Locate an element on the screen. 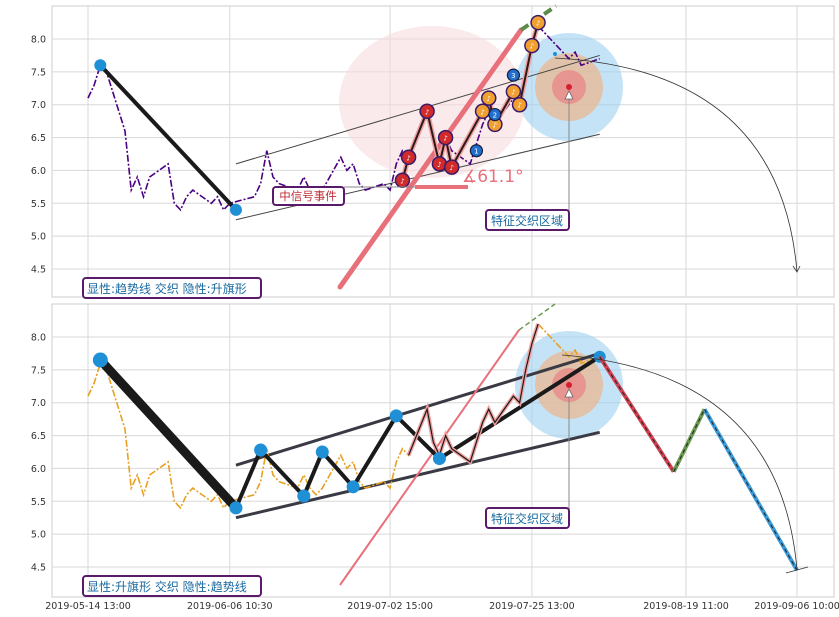  event-label: 中信号事件 is located at coordinates (308, 196).